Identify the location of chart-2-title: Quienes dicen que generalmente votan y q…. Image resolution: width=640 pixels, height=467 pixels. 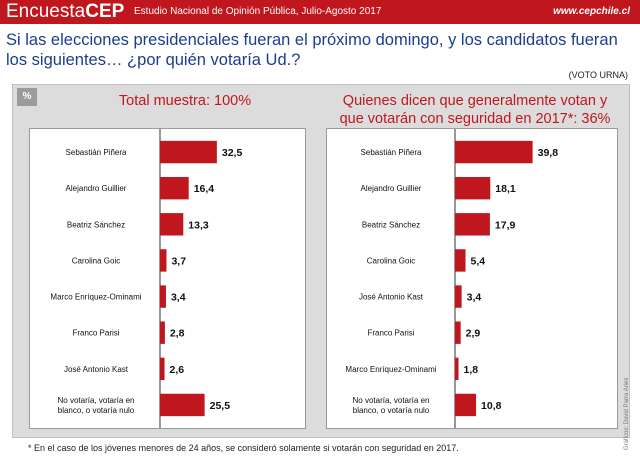
(475, 110).